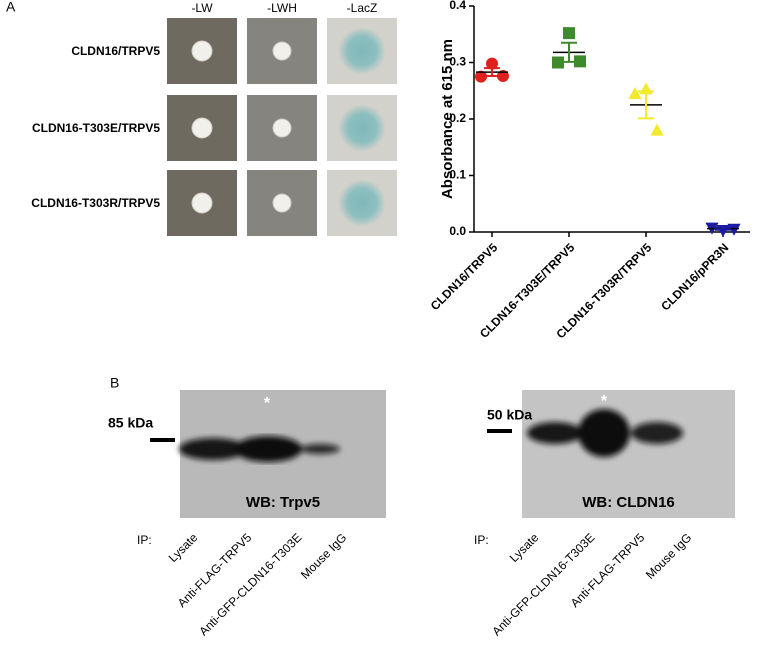  Describe the element at coordinates (130, 423) in the screenshot. I see `size-marker-label: 85 kDa` at that location.